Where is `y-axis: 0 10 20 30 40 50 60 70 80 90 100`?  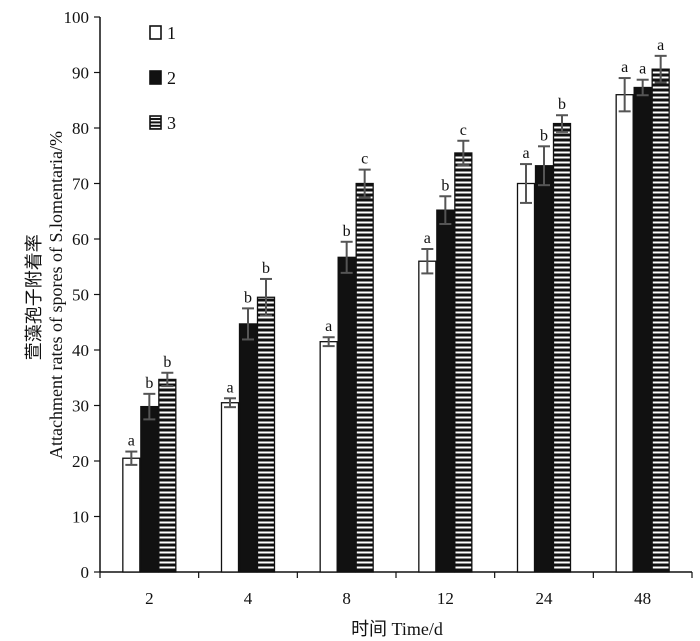
y-axis: 0 10 20 30 40 50 60 70 80 90 100 is located at coordinates (82, 295).